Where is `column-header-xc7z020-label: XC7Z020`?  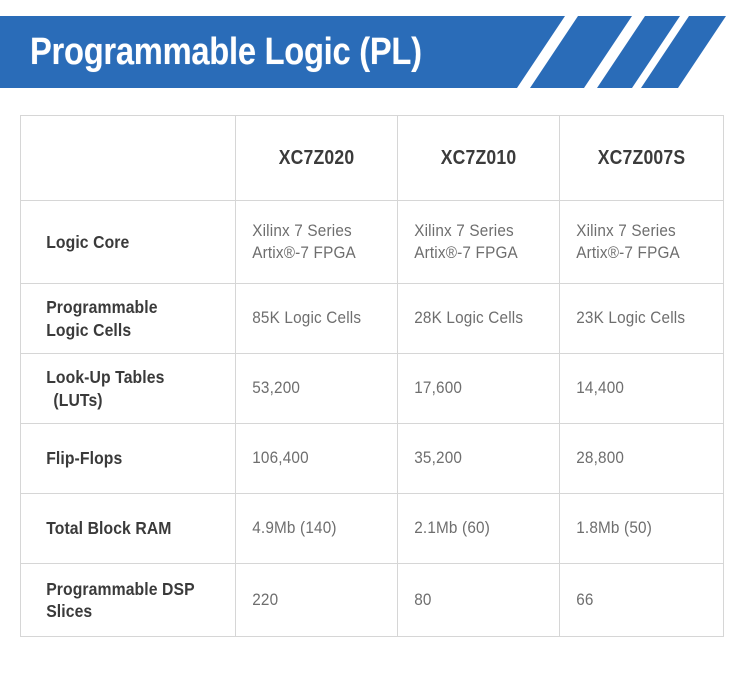 column-header-xc7z020-label: XC7Z020 is located at coordinates (316, 157).